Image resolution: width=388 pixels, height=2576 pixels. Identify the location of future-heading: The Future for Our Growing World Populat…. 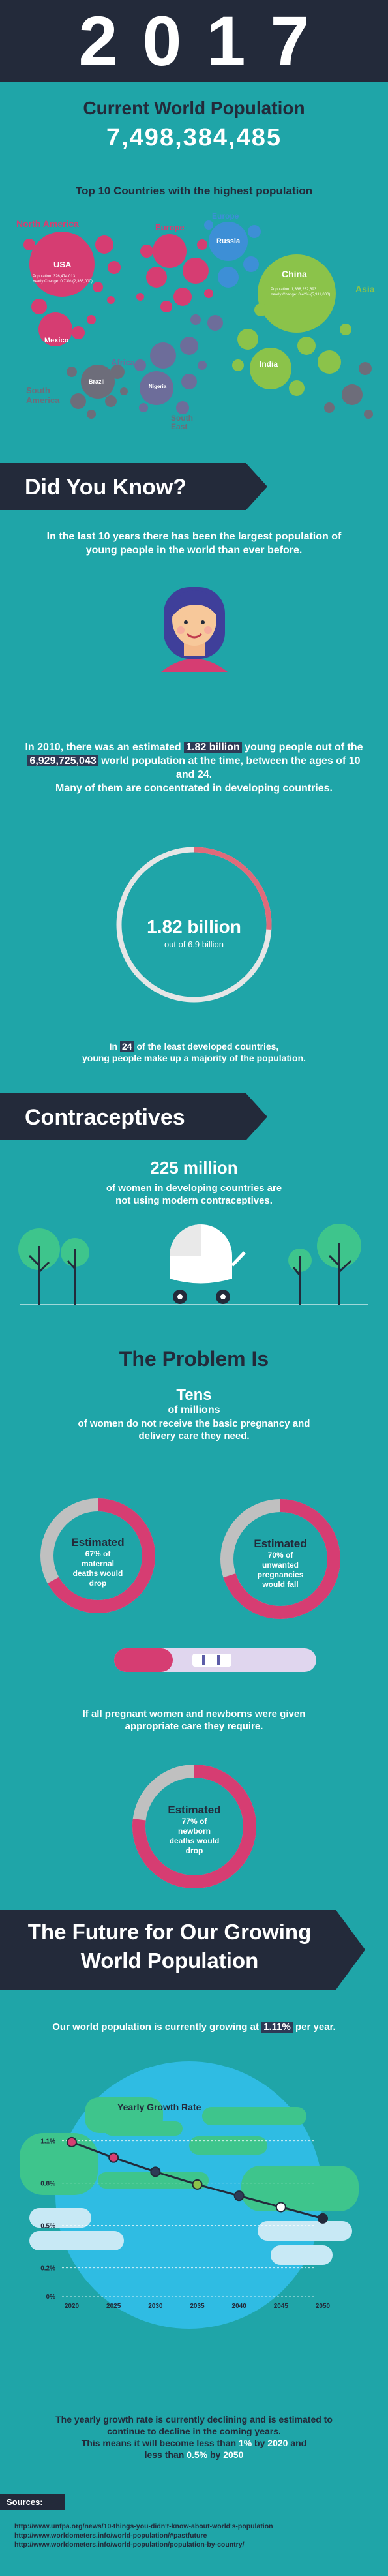
(169, 1947).